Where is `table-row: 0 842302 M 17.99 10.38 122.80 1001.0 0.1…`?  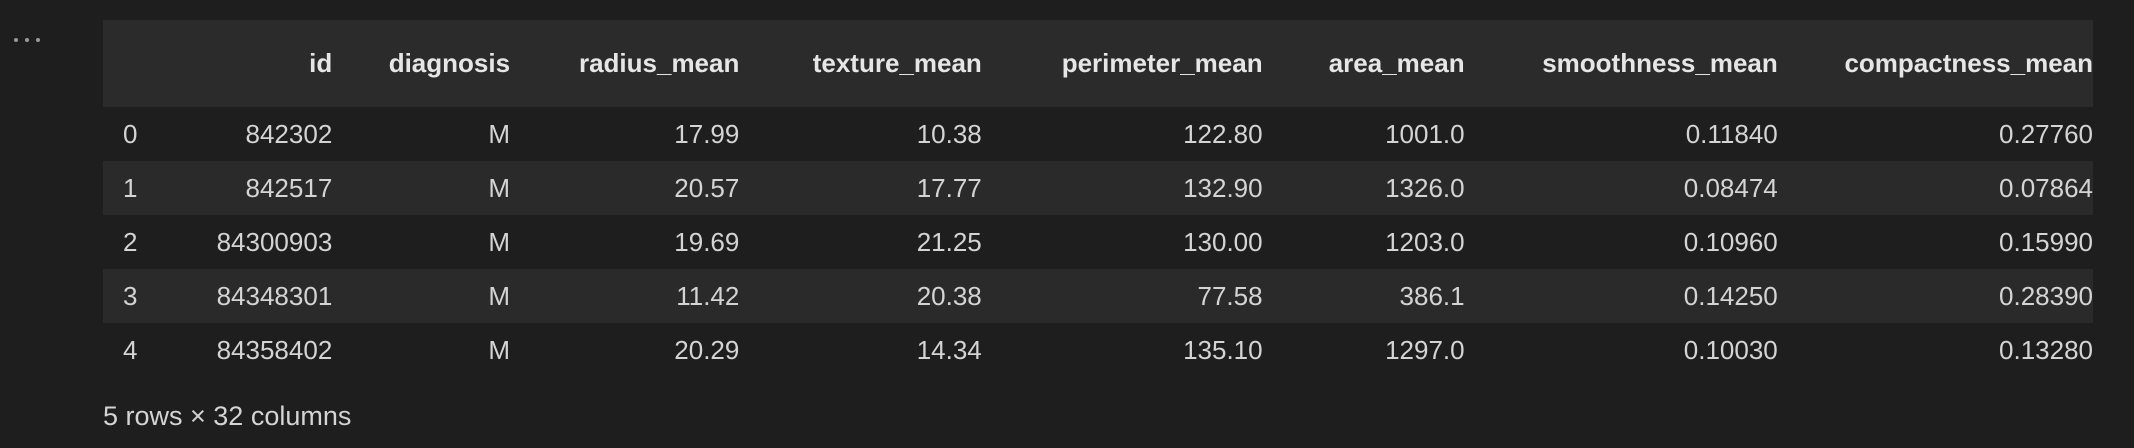
table-row: 0 842302 M 17.99 10.38 122.80 1001.0 0.1… is located at coordinates (1098, 134).